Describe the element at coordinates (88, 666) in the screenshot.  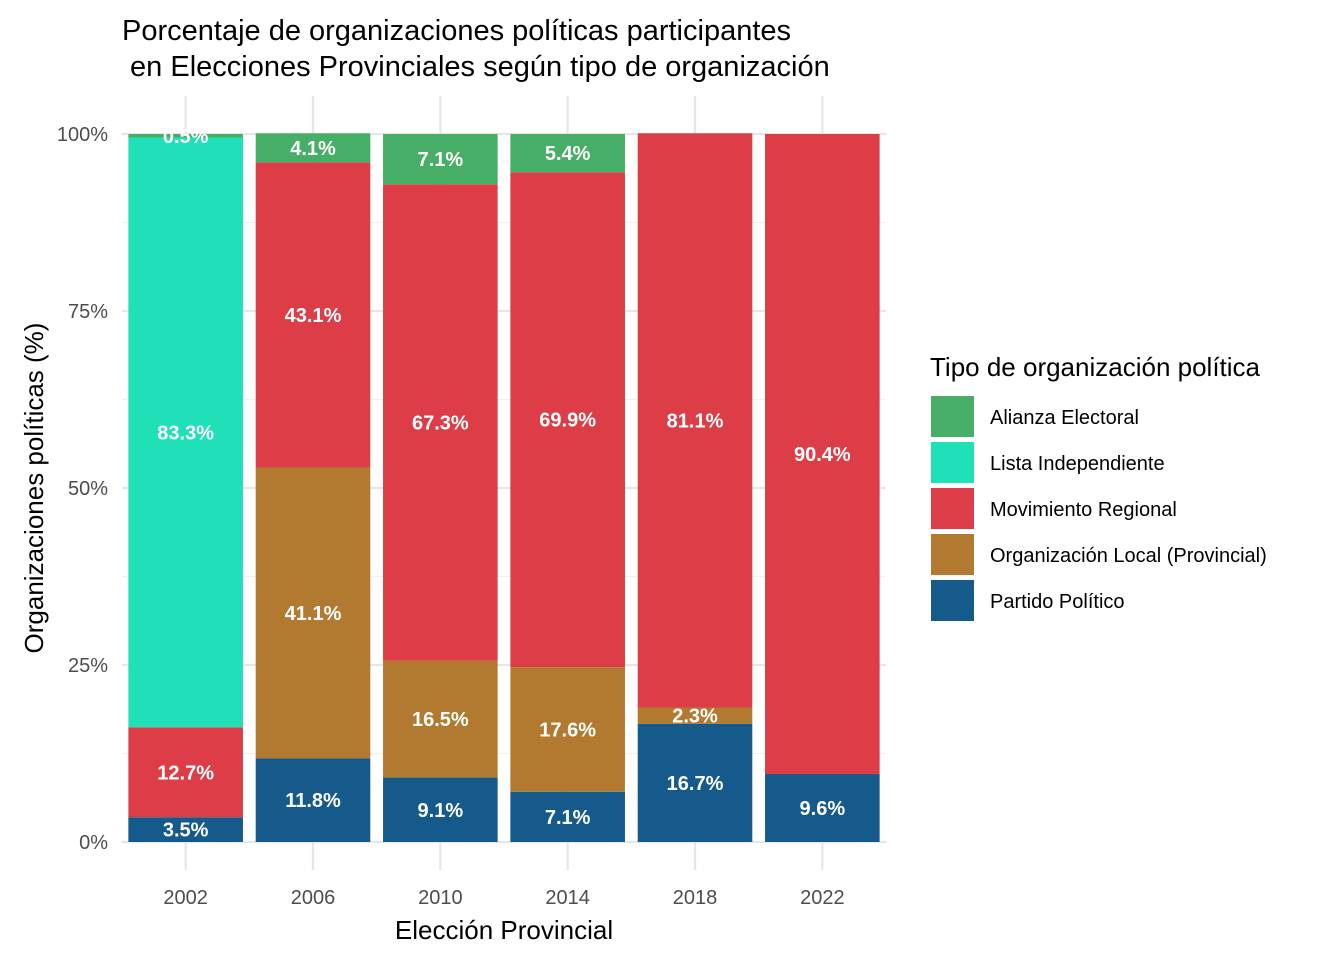
I see `y-tick-label: 25%` at that location.